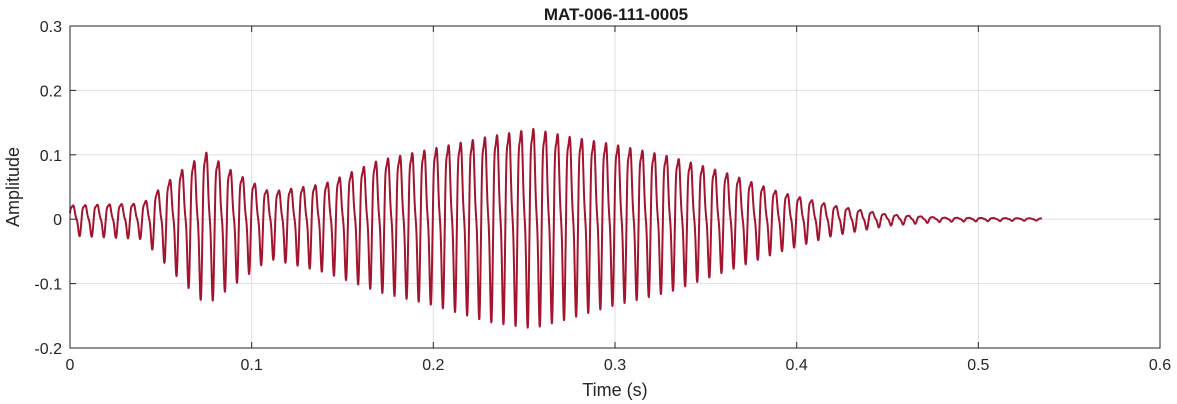  What do you see at coordinates (13, 187) in the screenshot?
I see `y-axis-label: Amplitude` at bounding box center [13, 187].